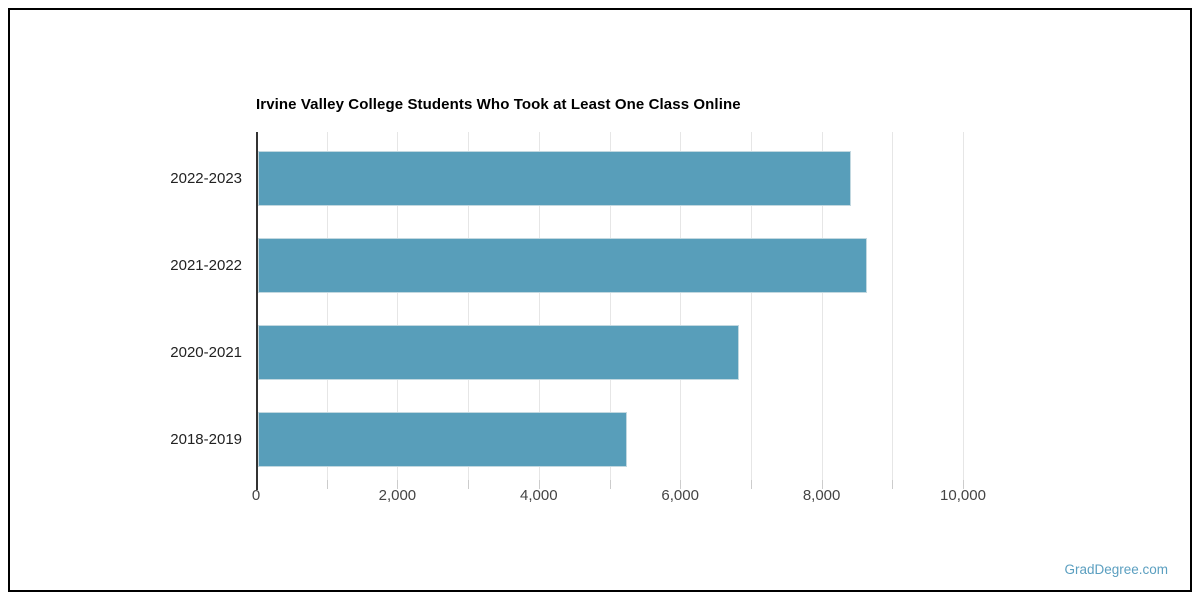 This screenshot has width=1200, height=600. I want to click on category-label: 2020-2021, so click(206, 352).